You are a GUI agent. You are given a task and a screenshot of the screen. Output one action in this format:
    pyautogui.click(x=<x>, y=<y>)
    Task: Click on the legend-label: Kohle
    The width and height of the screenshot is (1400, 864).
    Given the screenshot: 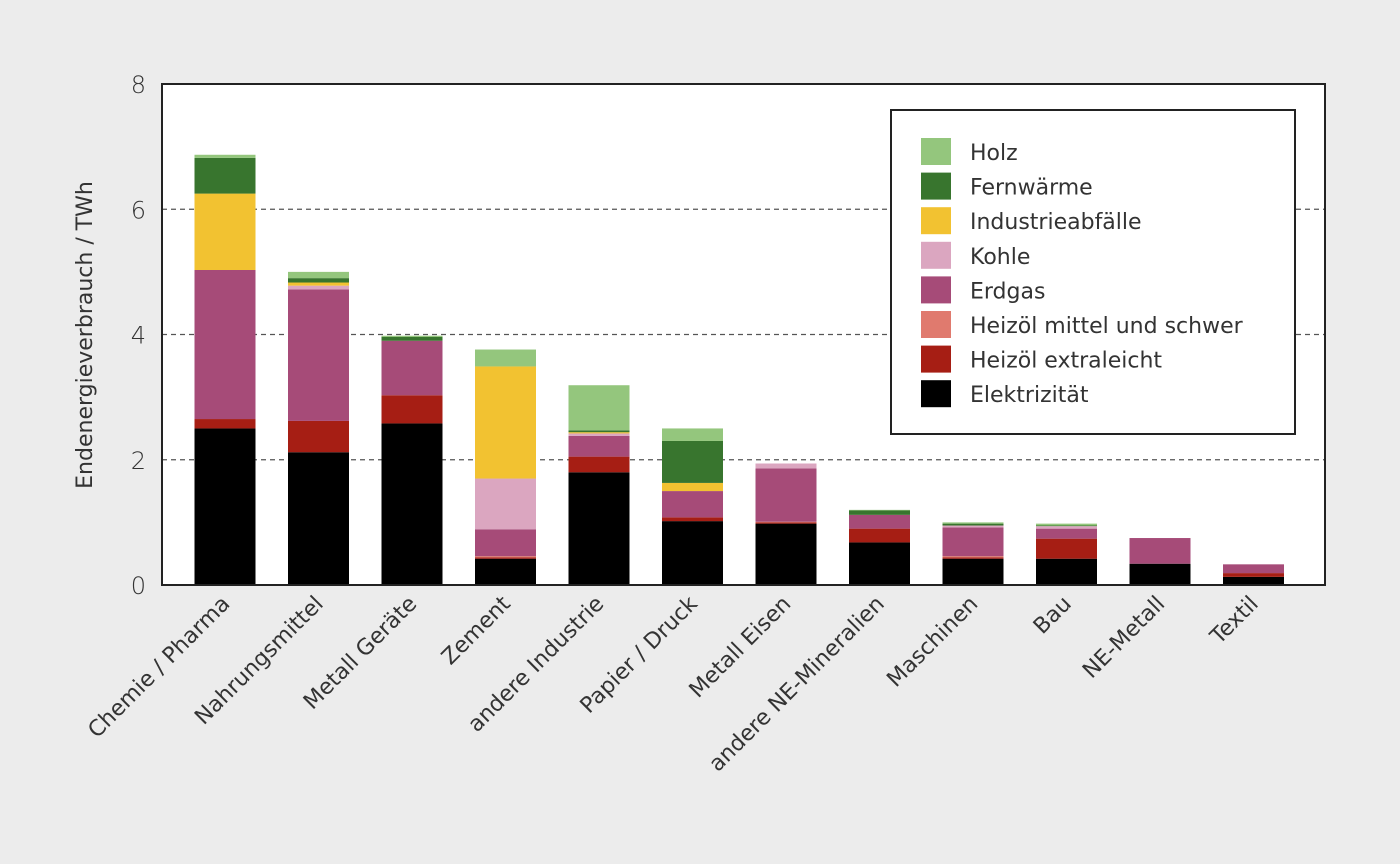 What is the action you would take?
    pyautogui.click(x=1000, y=257)
    